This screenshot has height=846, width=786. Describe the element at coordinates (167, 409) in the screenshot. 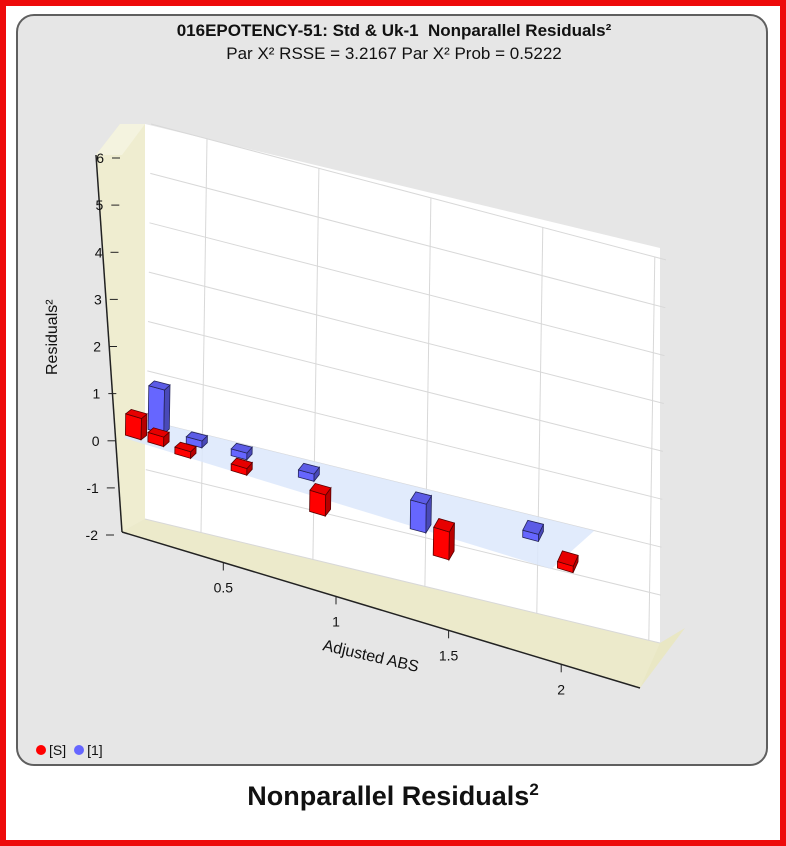

I see `bar-side` at that location.